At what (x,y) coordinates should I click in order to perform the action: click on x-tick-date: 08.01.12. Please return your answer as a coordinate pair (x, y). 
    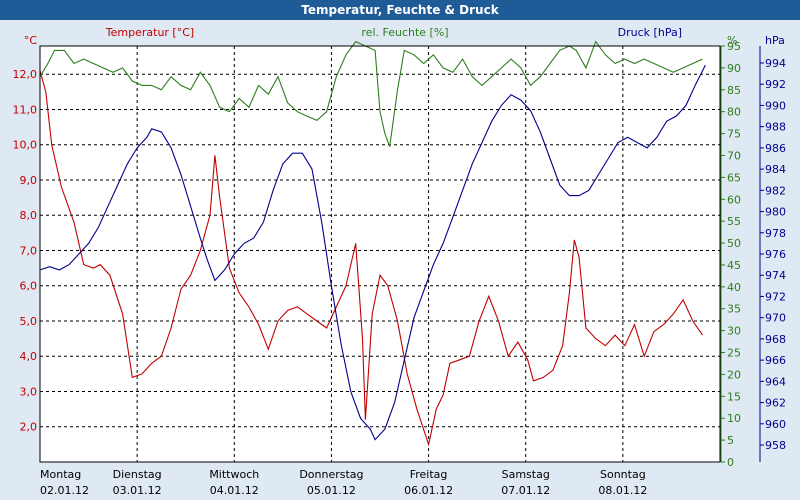
    Looking at the image, I should click on (622, 490).